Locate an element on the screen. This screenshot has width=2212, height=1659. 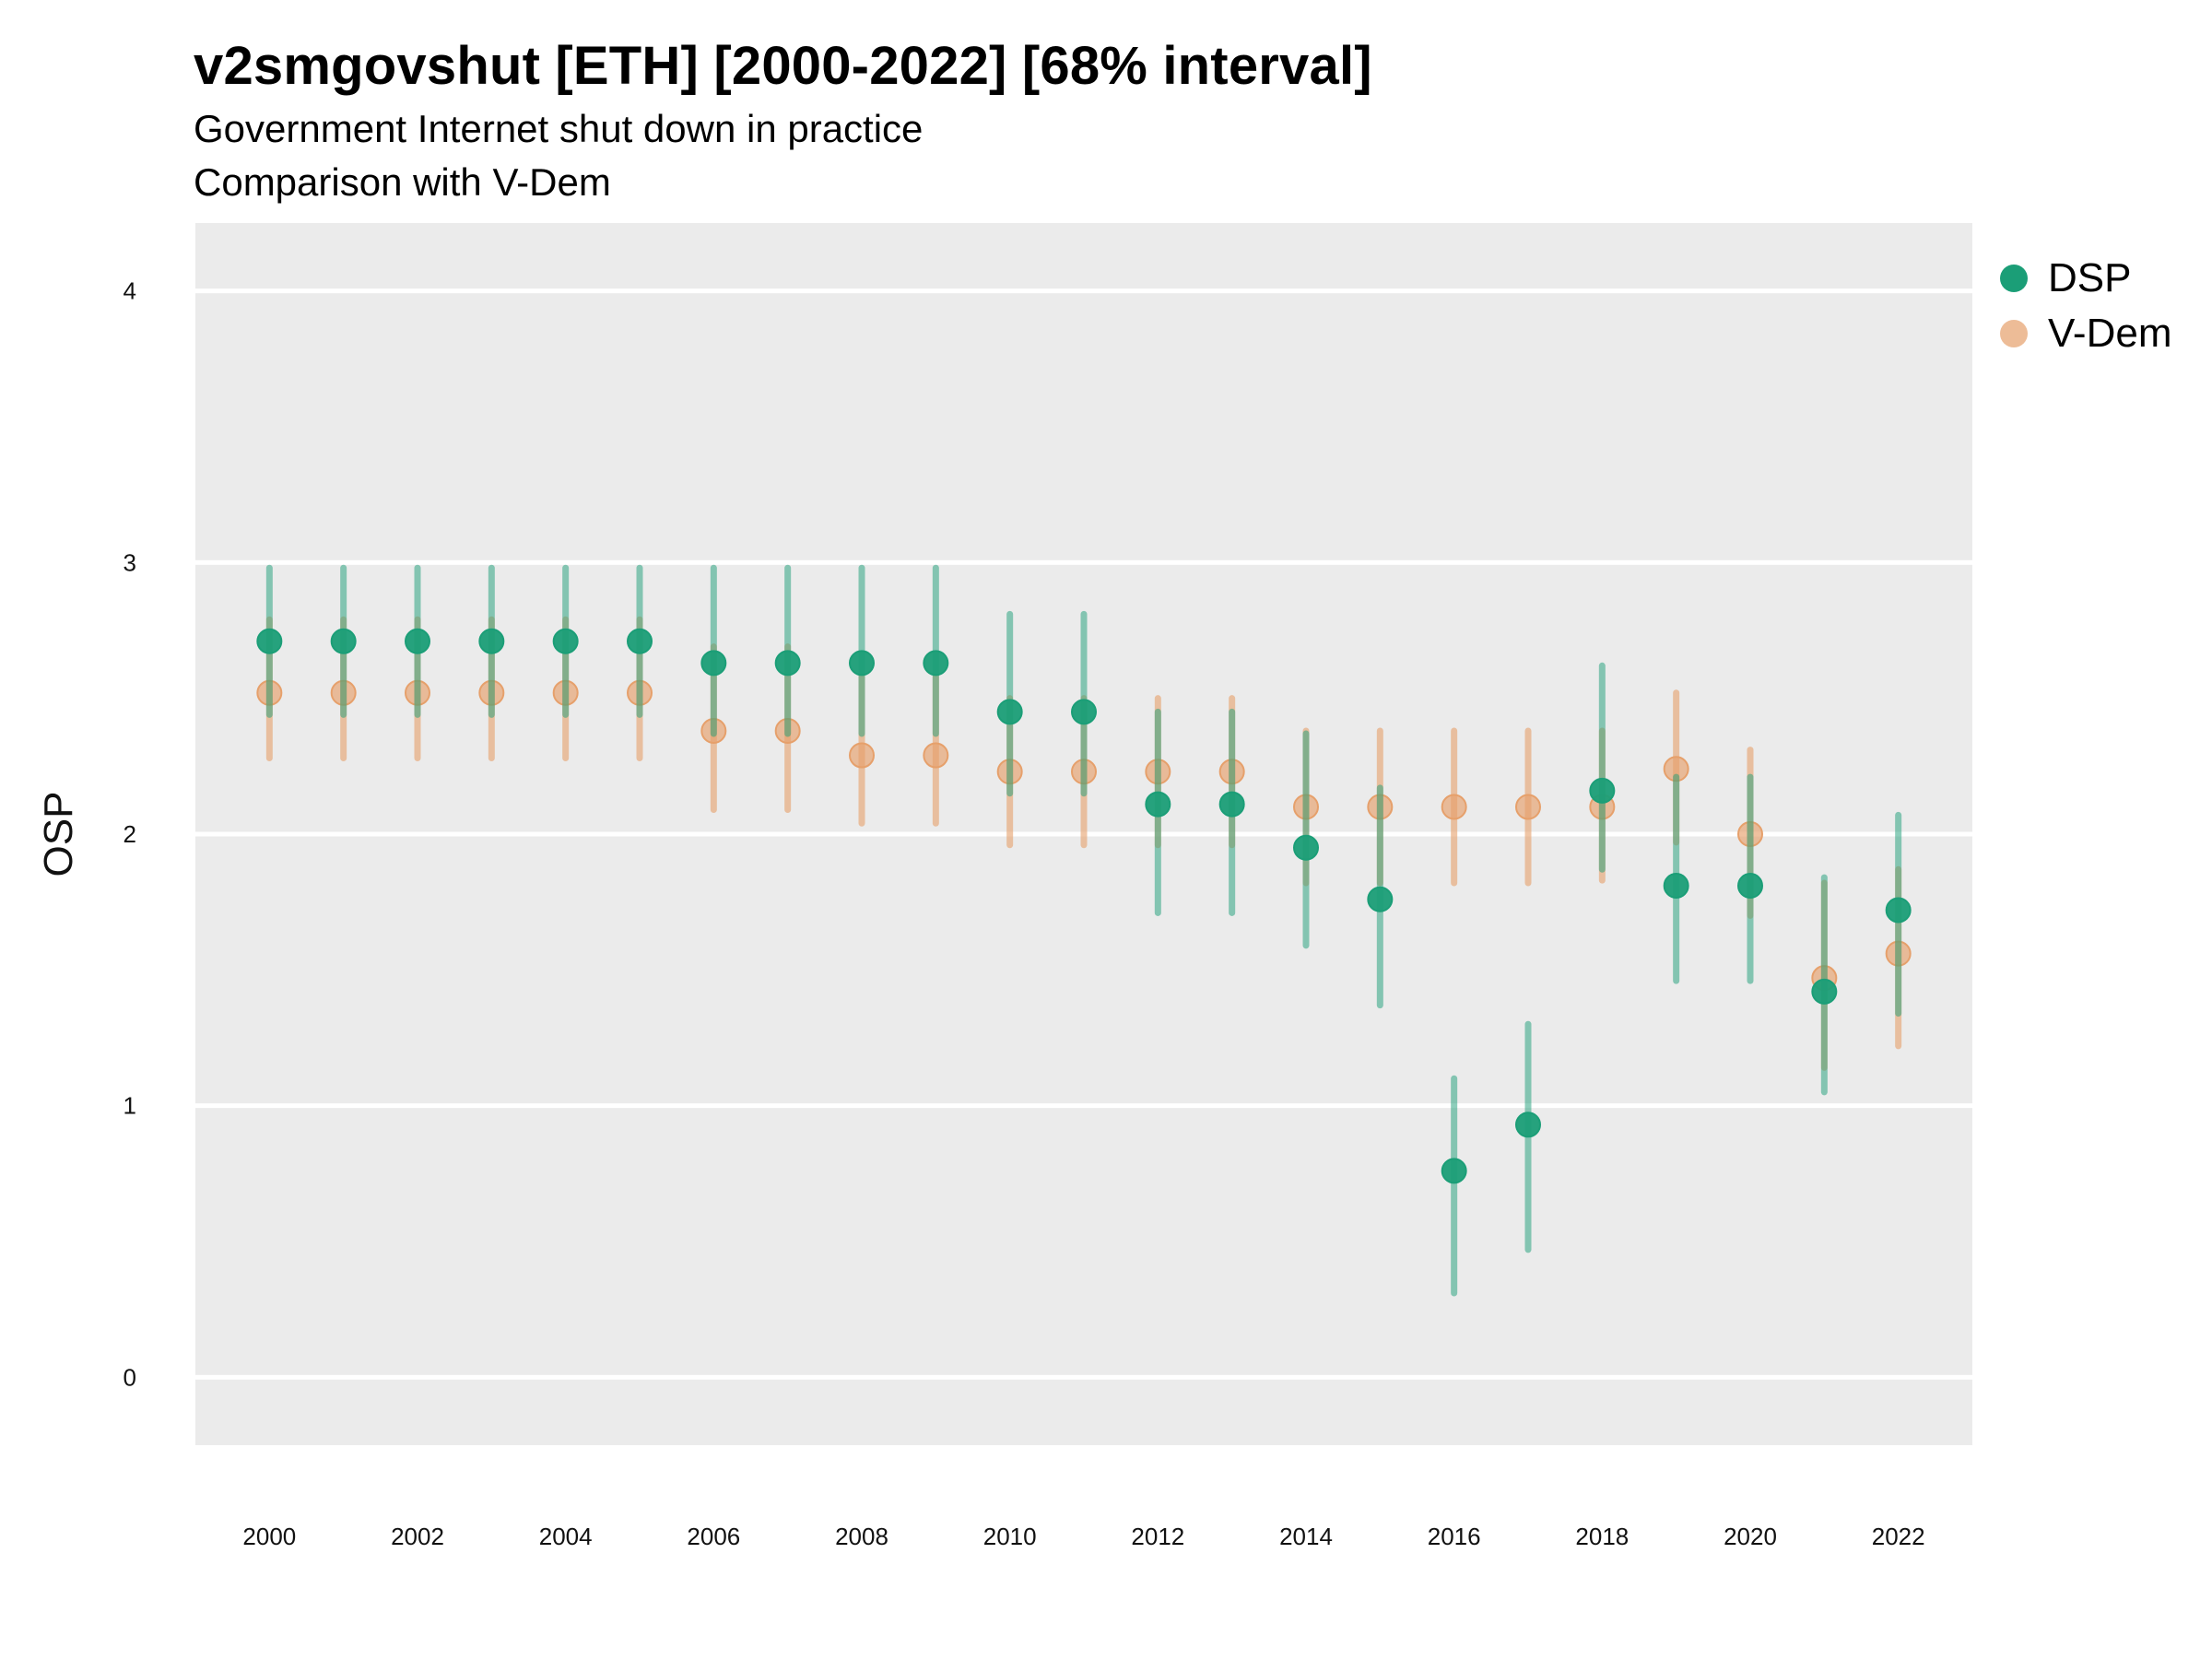
legend-item-vdem: V-Dem is located at coordinates (2085, 333).